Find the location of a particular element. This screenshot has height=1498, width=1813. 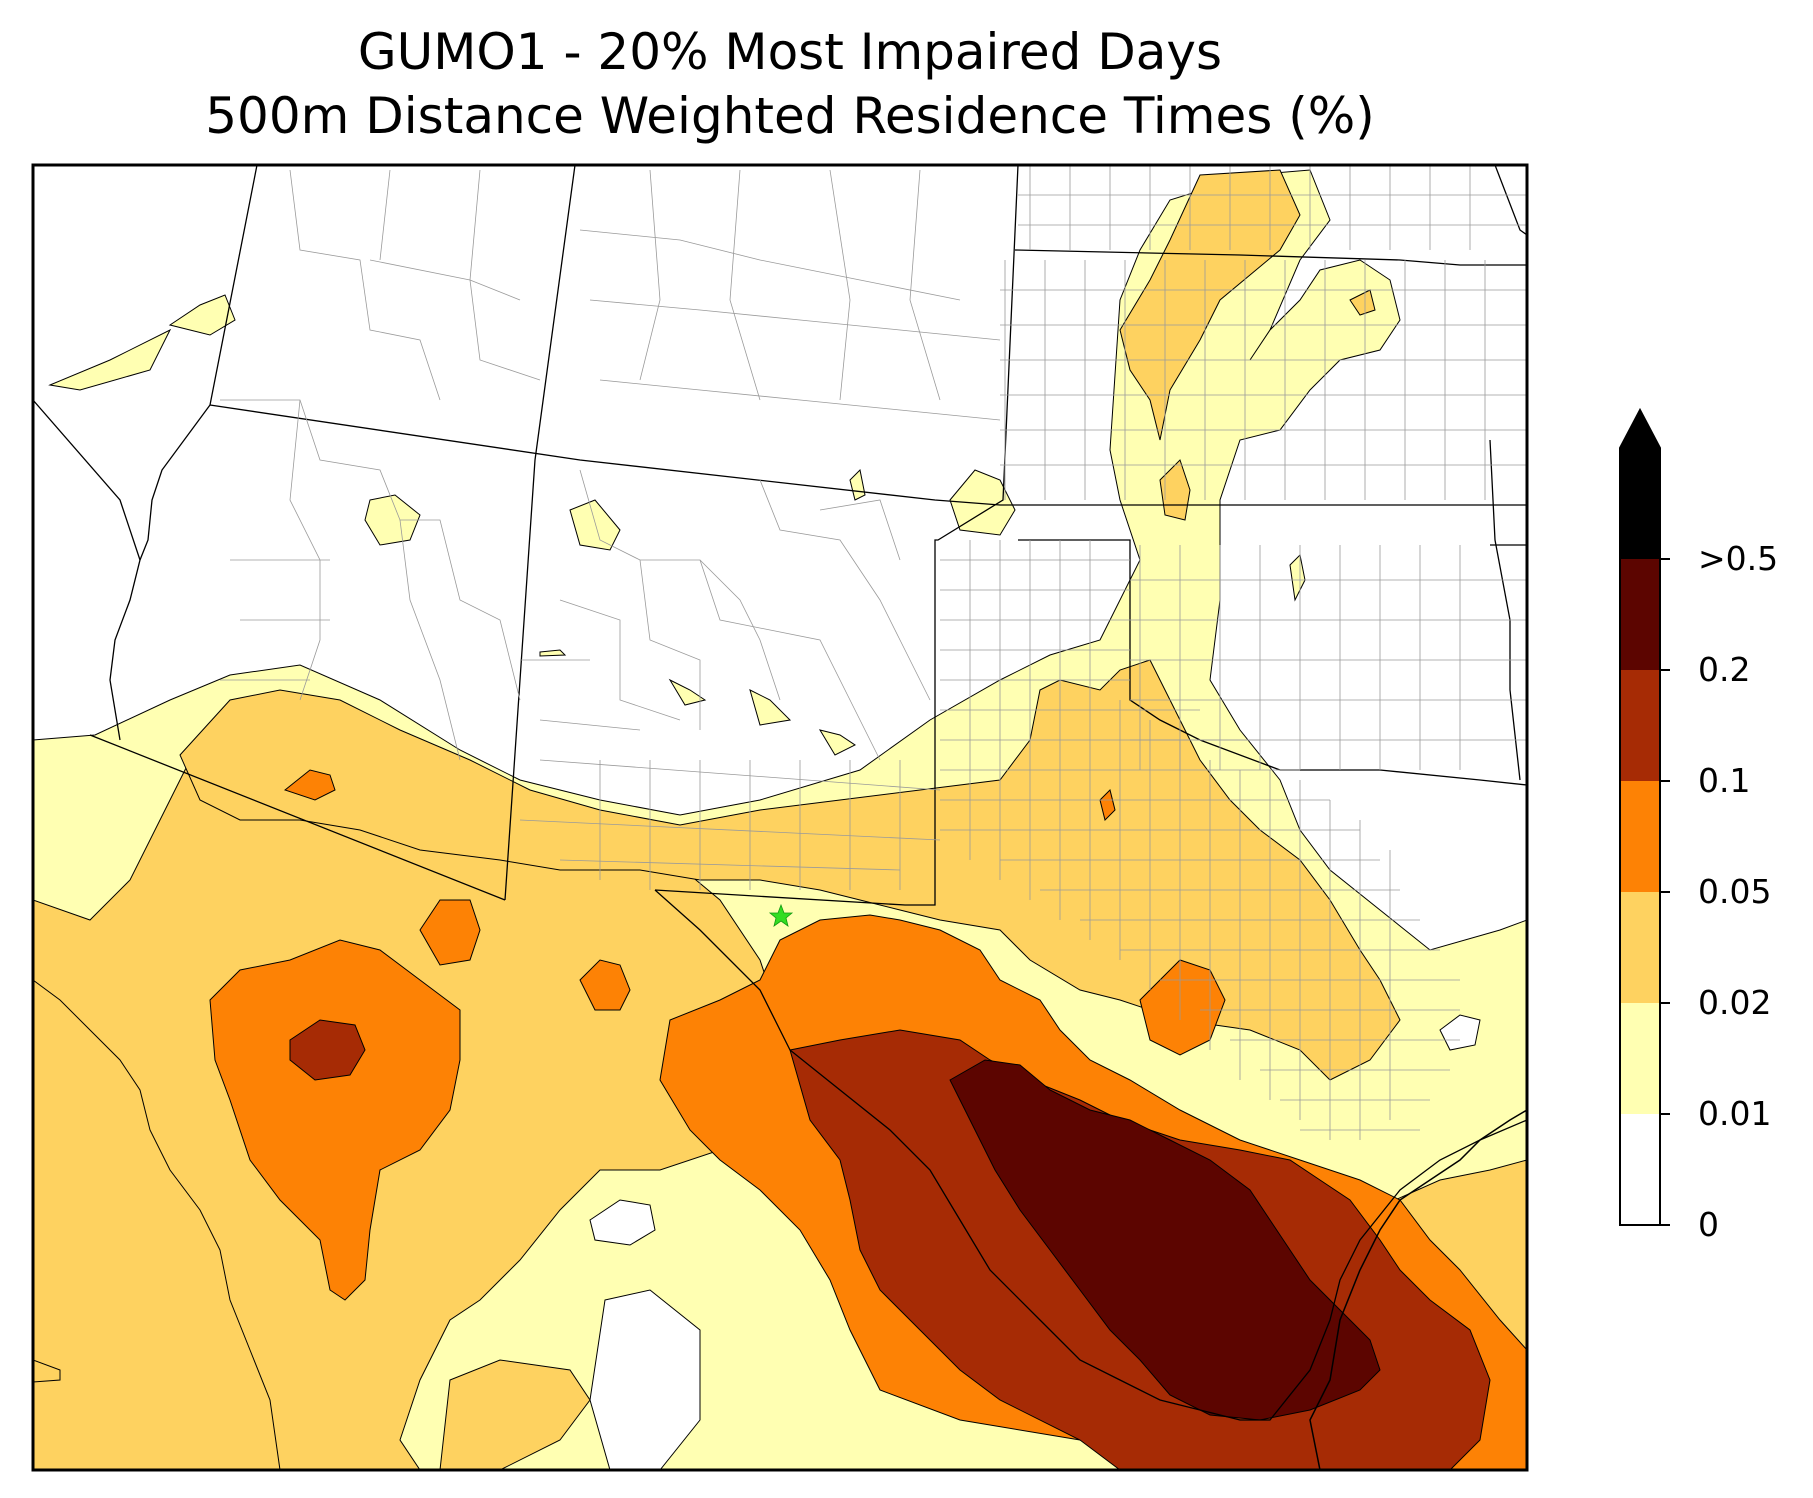

map-title-line1: GUMO1 - 20% Most Impaired Days is located at coordinates (790, 52).